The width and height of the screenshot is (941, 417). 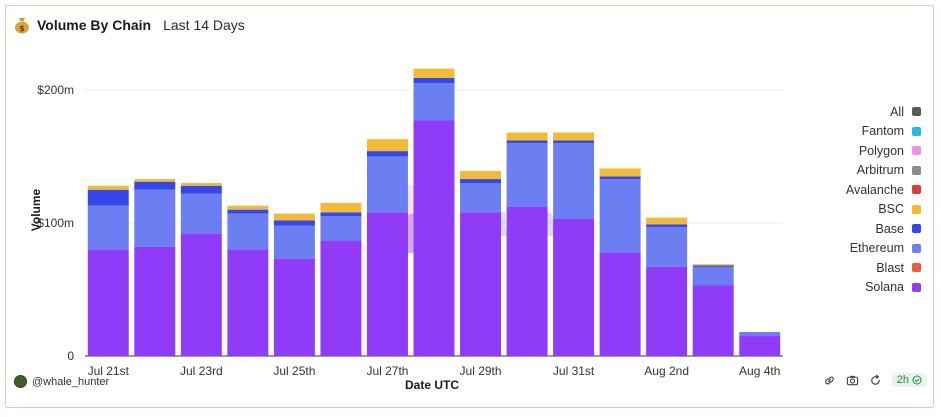 What do you see at coordinates (204, 25) in the screenshot?
I see `chart-subtitle: Last 14 Days` at bounding box center [204, 25].